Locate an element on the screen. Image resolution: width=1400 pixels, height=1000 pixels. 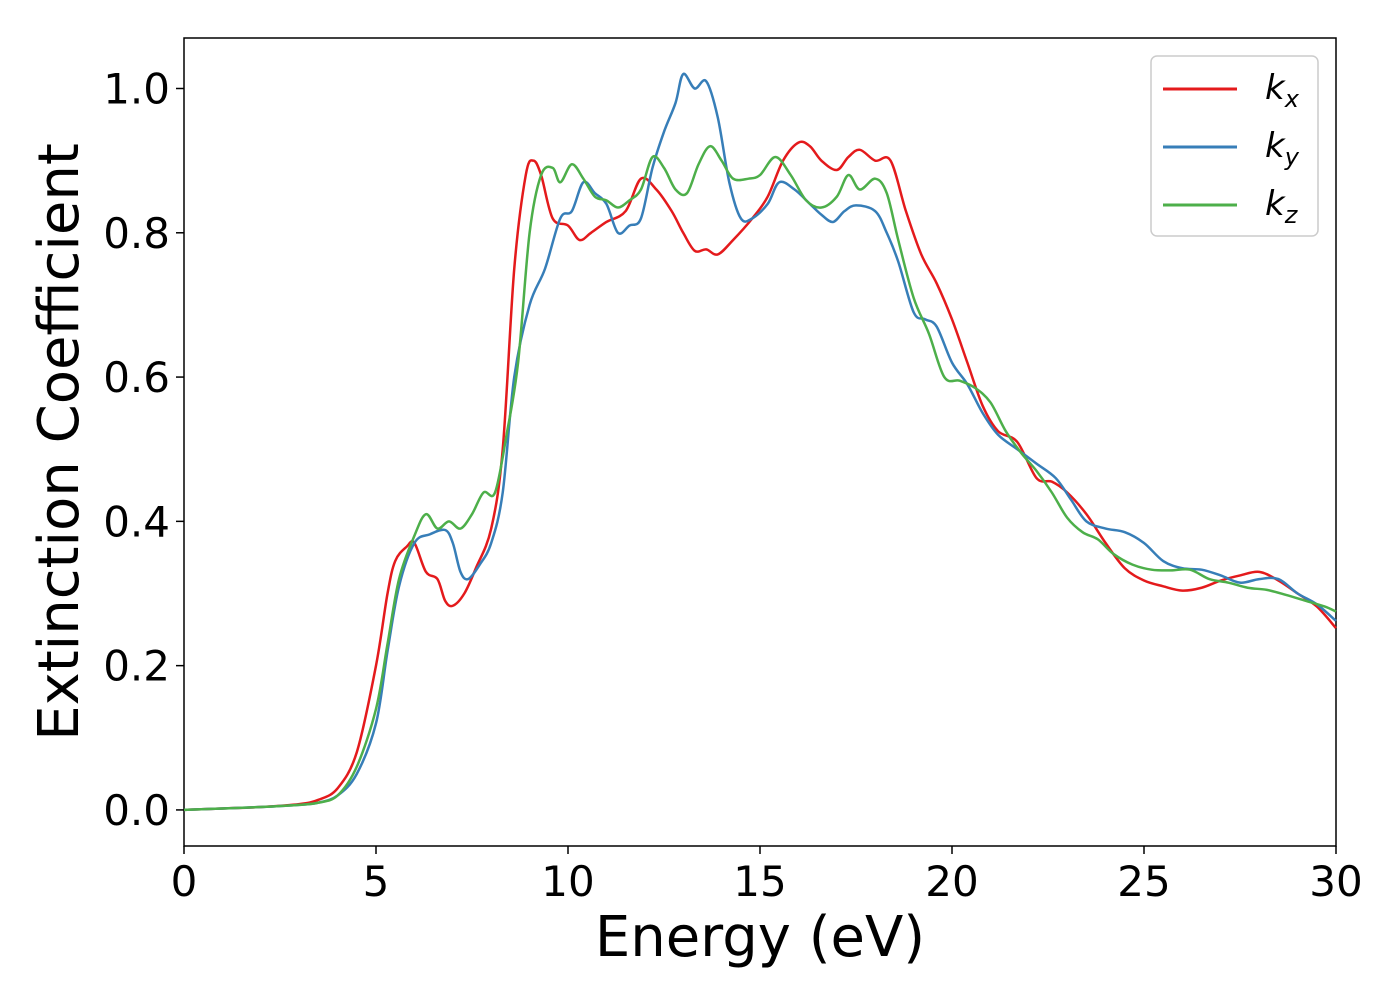
y-axis-ticks: 0.0 0.2 0.4 0.6 0.8 1.0 is located at coordinates (143, 450).